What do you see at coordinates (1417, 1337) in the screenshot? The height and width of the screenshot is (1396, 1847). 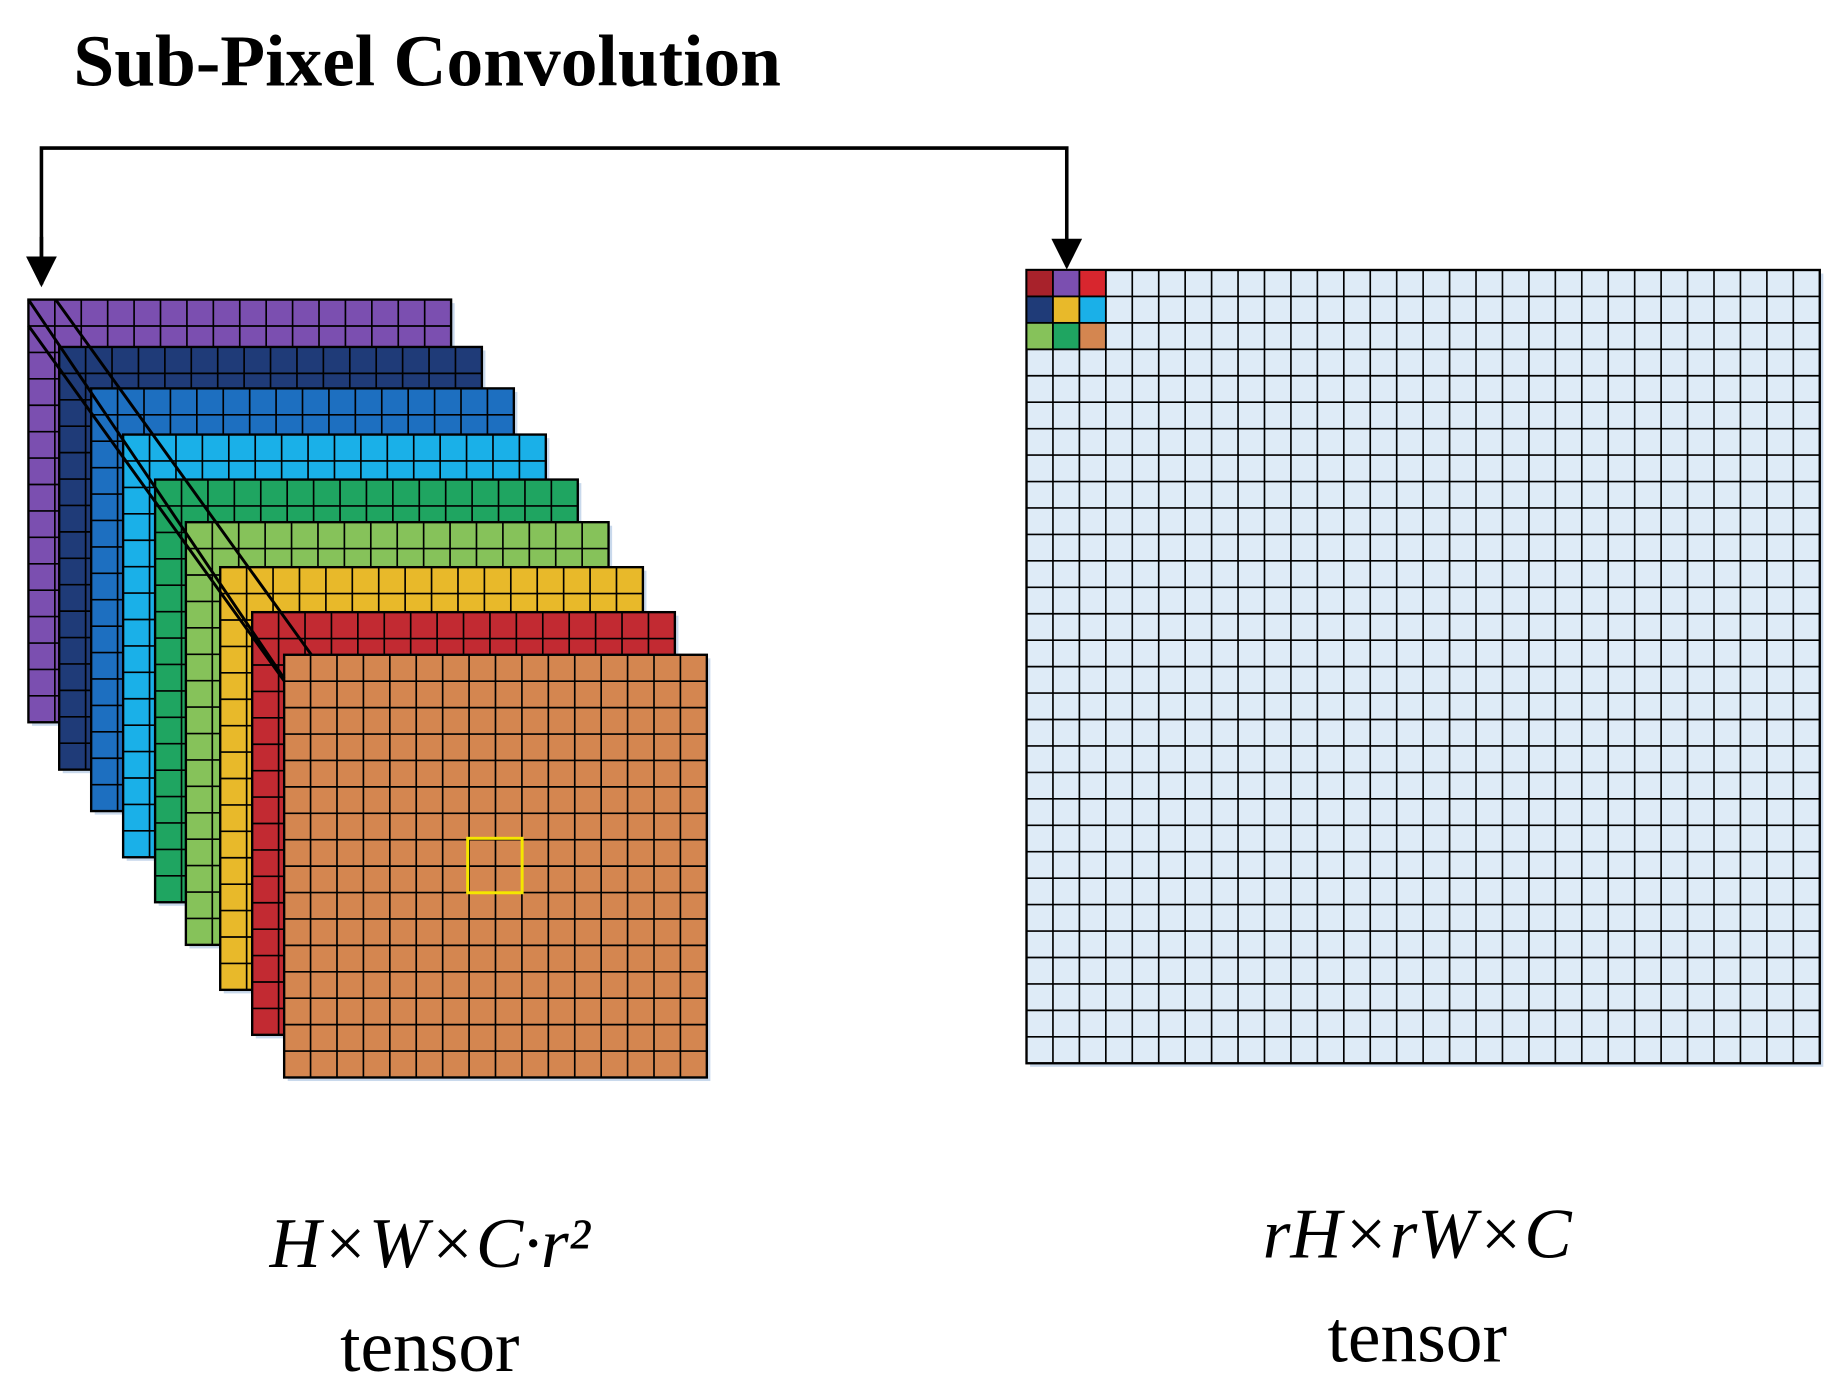 I see `right-caption: tensor` at bounding box center [1417, 1337].